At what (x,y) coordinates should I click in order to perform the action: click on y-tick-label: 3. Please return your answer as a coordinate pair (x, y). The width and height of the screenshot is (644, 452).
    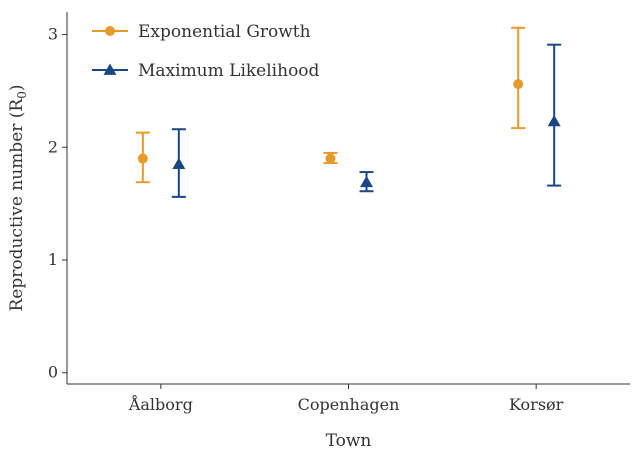
    Looking at the image, I should click on (53, 34).